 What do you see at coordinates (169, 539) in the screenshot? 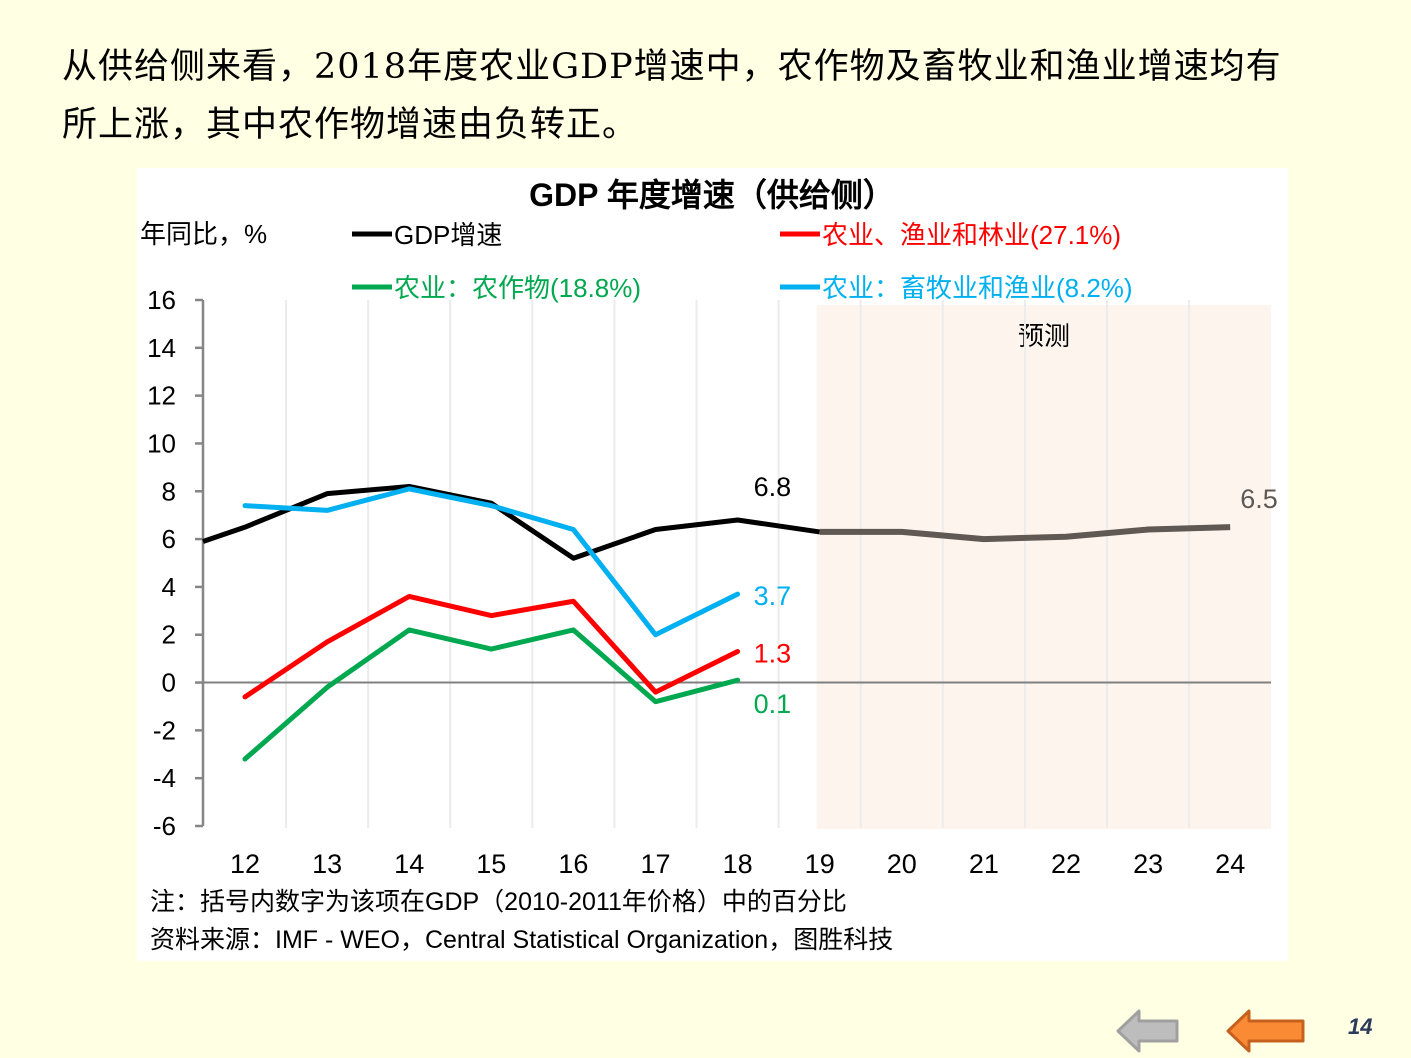
I see `y-tick-label: 6` at bounding box center [169, 539].